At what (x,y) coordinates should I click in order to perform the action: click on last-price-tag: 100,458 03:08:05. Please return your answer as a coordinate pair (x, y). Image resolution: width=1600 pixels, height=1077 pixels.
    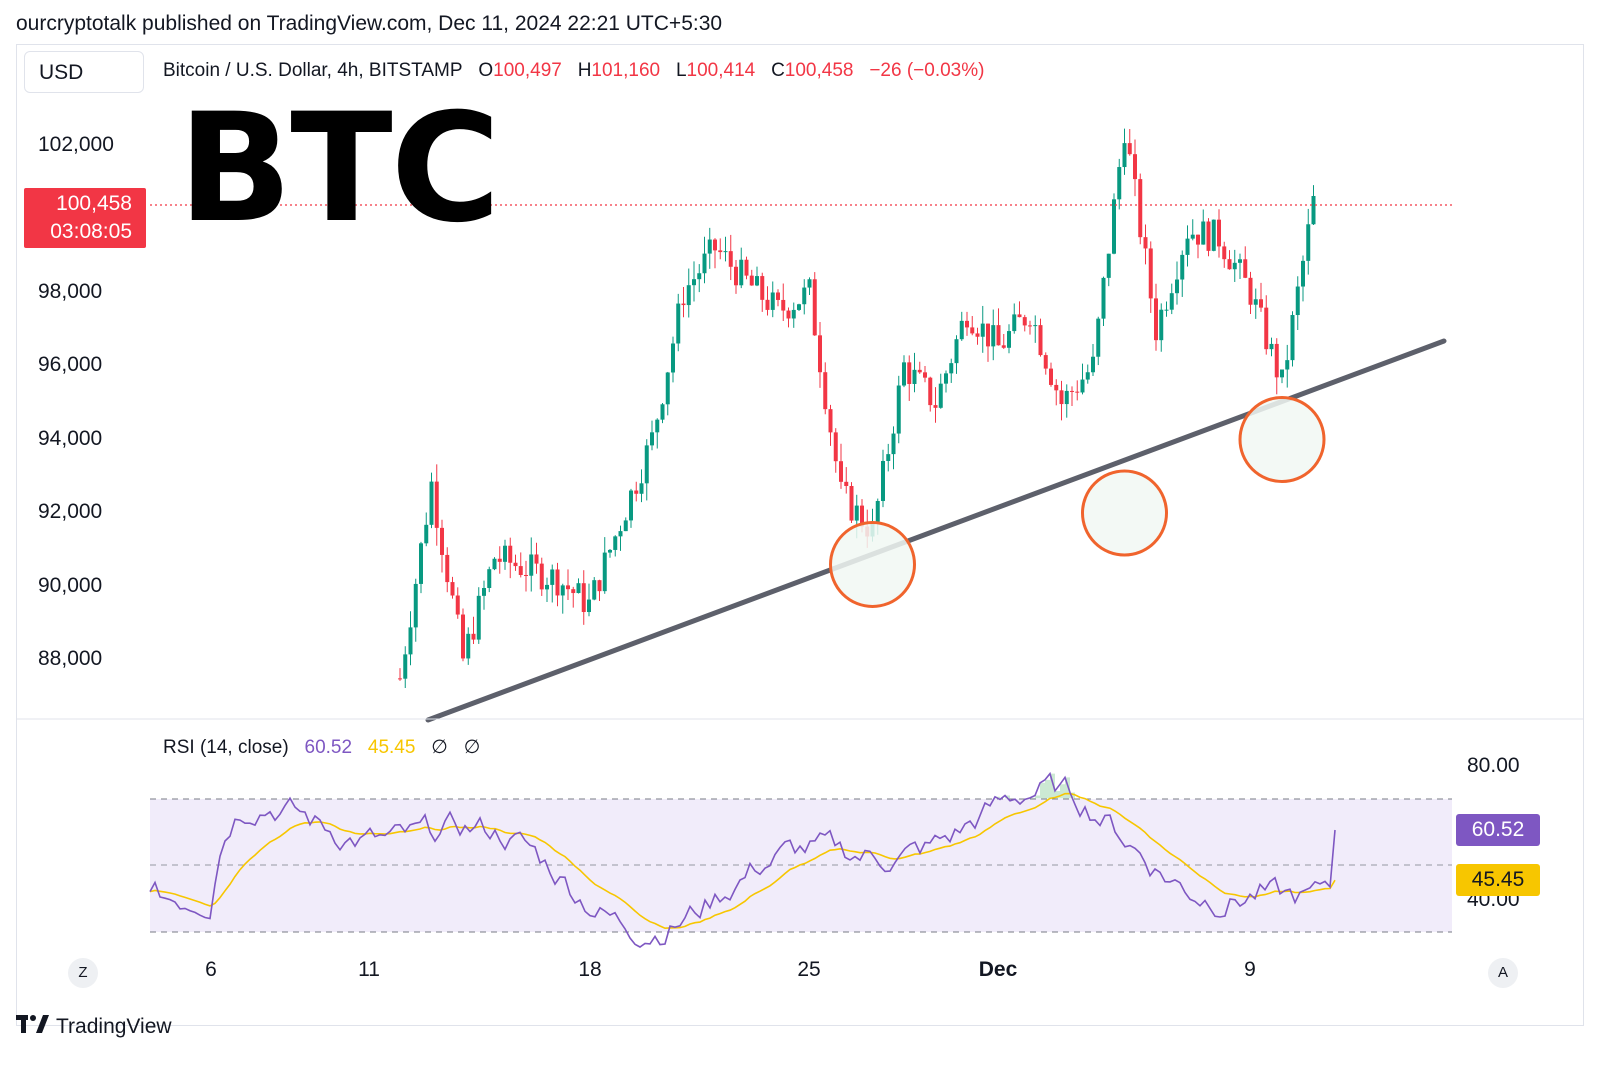
    Looking at the image, I should click on (85, 218).